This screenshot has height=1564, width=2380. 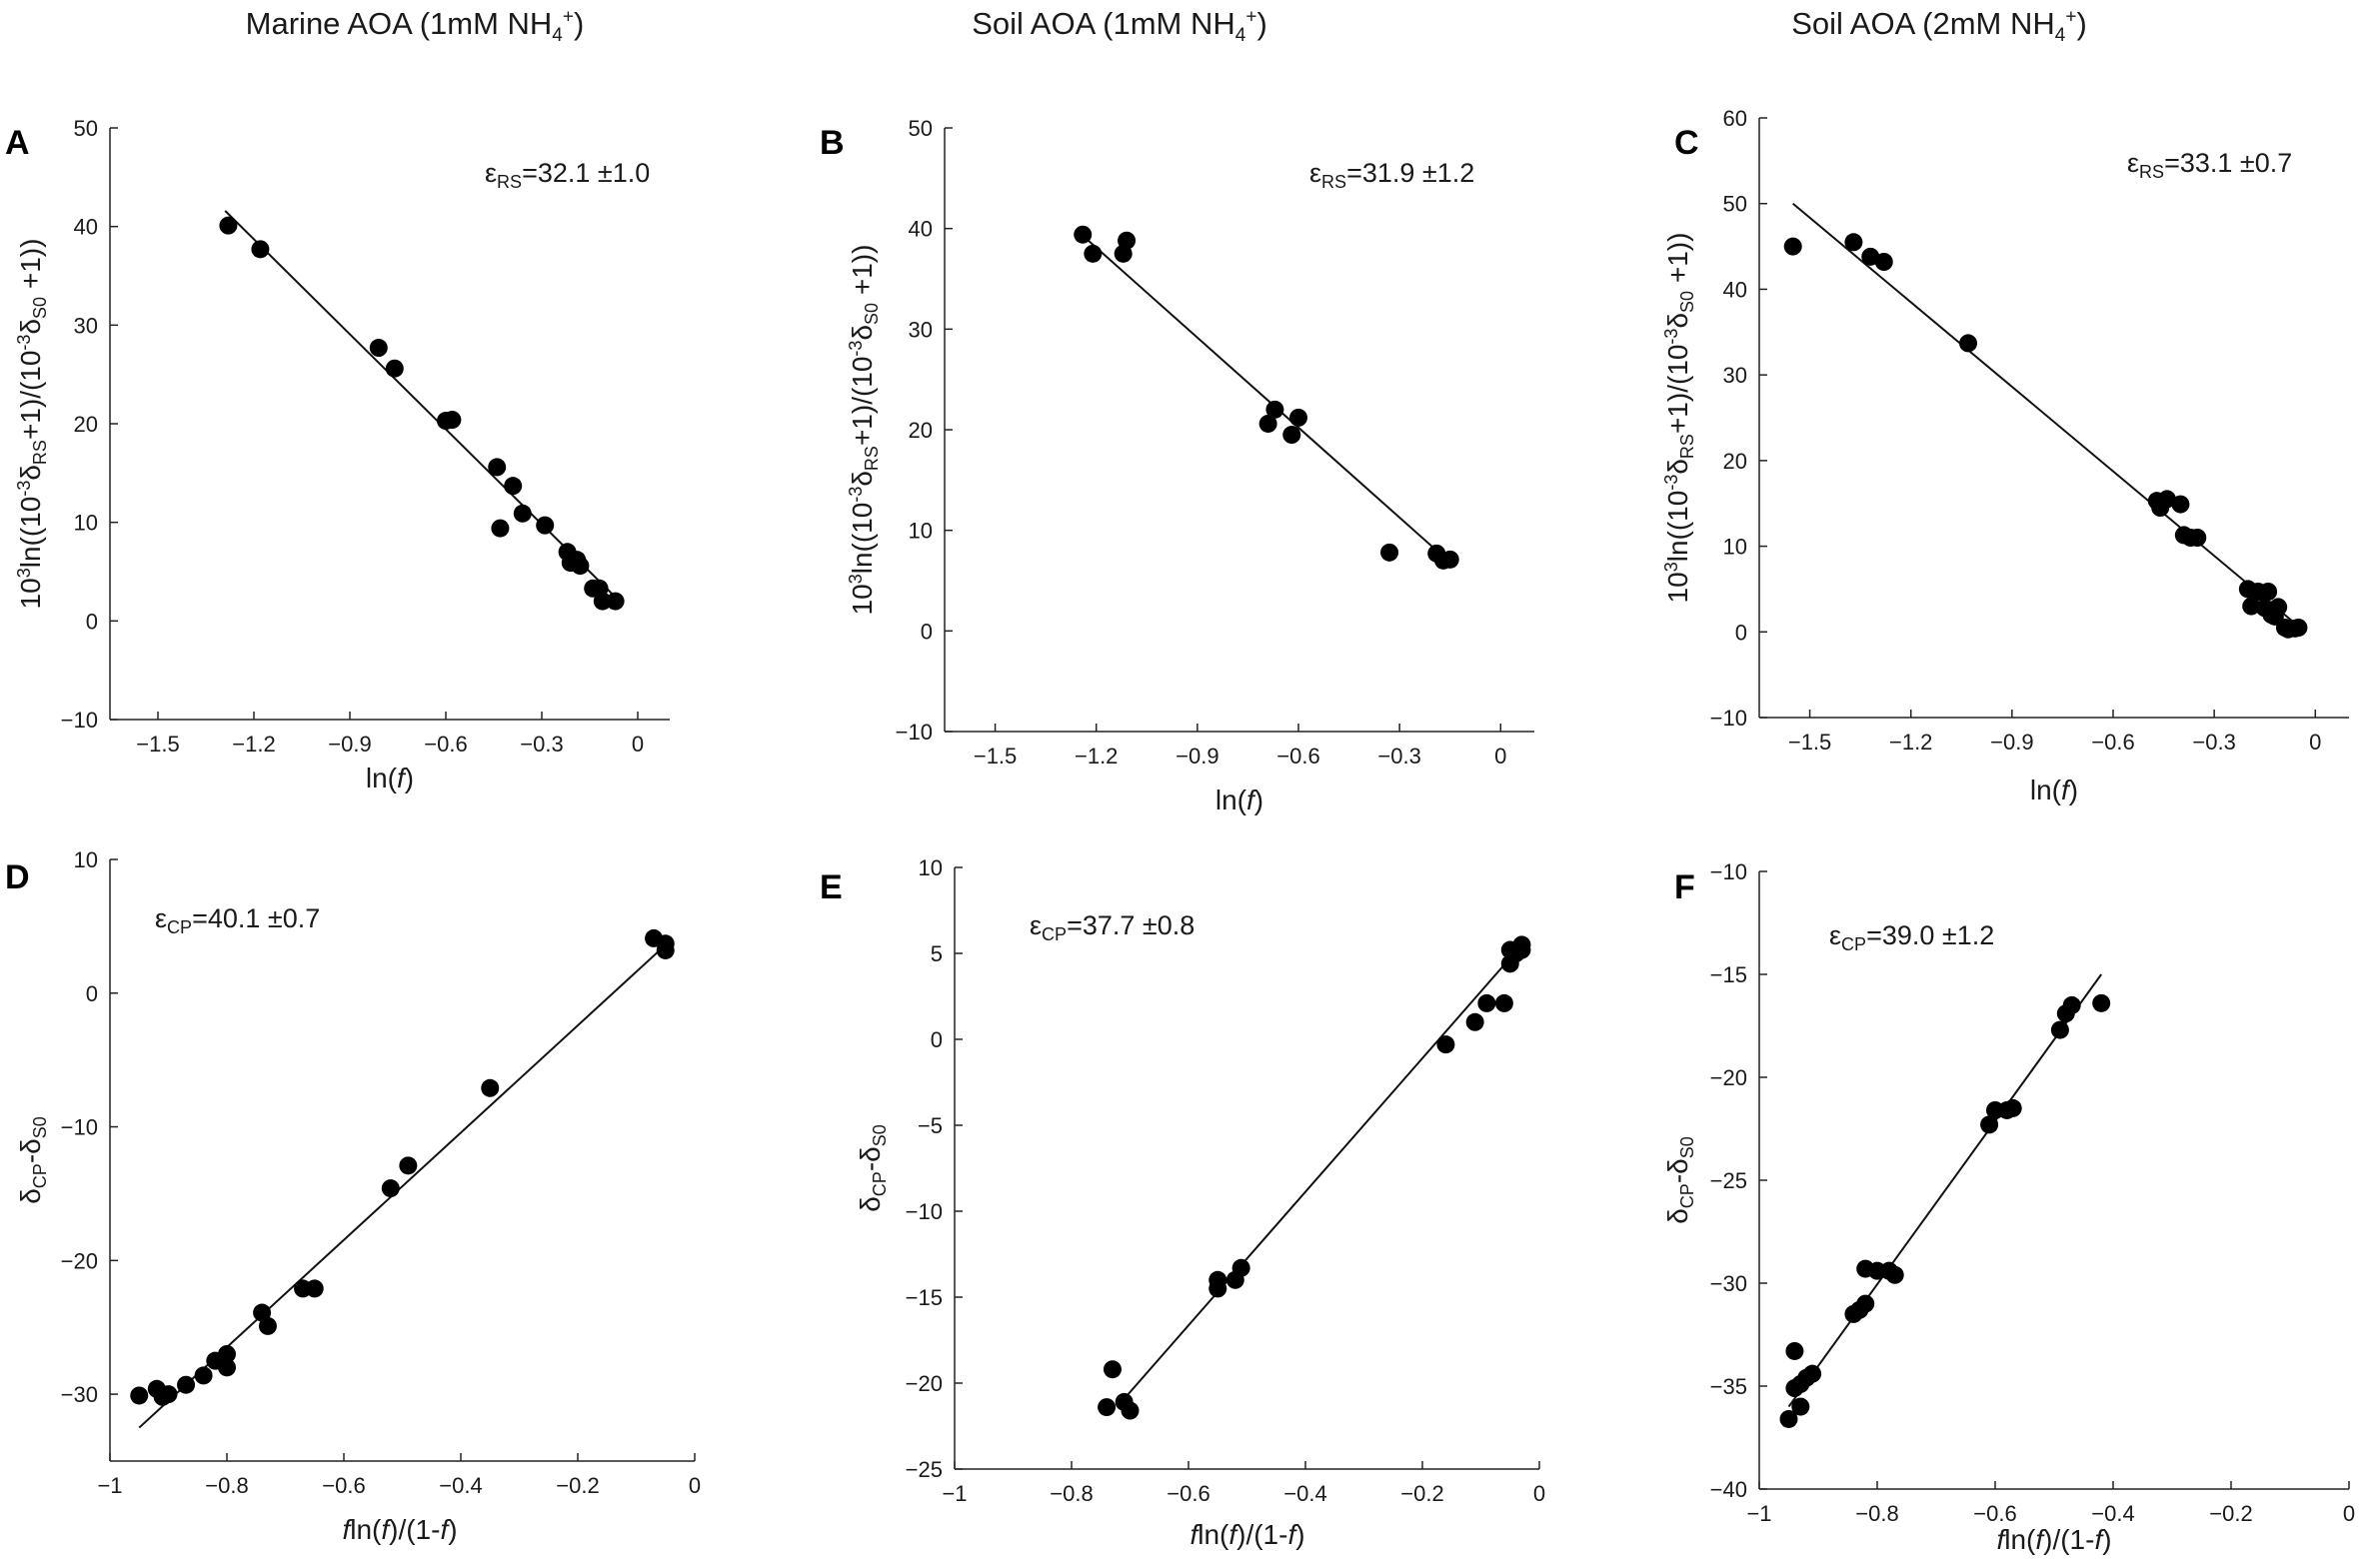 What do you see at coordinates (1112, 927) in the screenshot?
I see `epsilon-annotation: εCP=37.7 ±0.8` at bounding box center [1112, 927].